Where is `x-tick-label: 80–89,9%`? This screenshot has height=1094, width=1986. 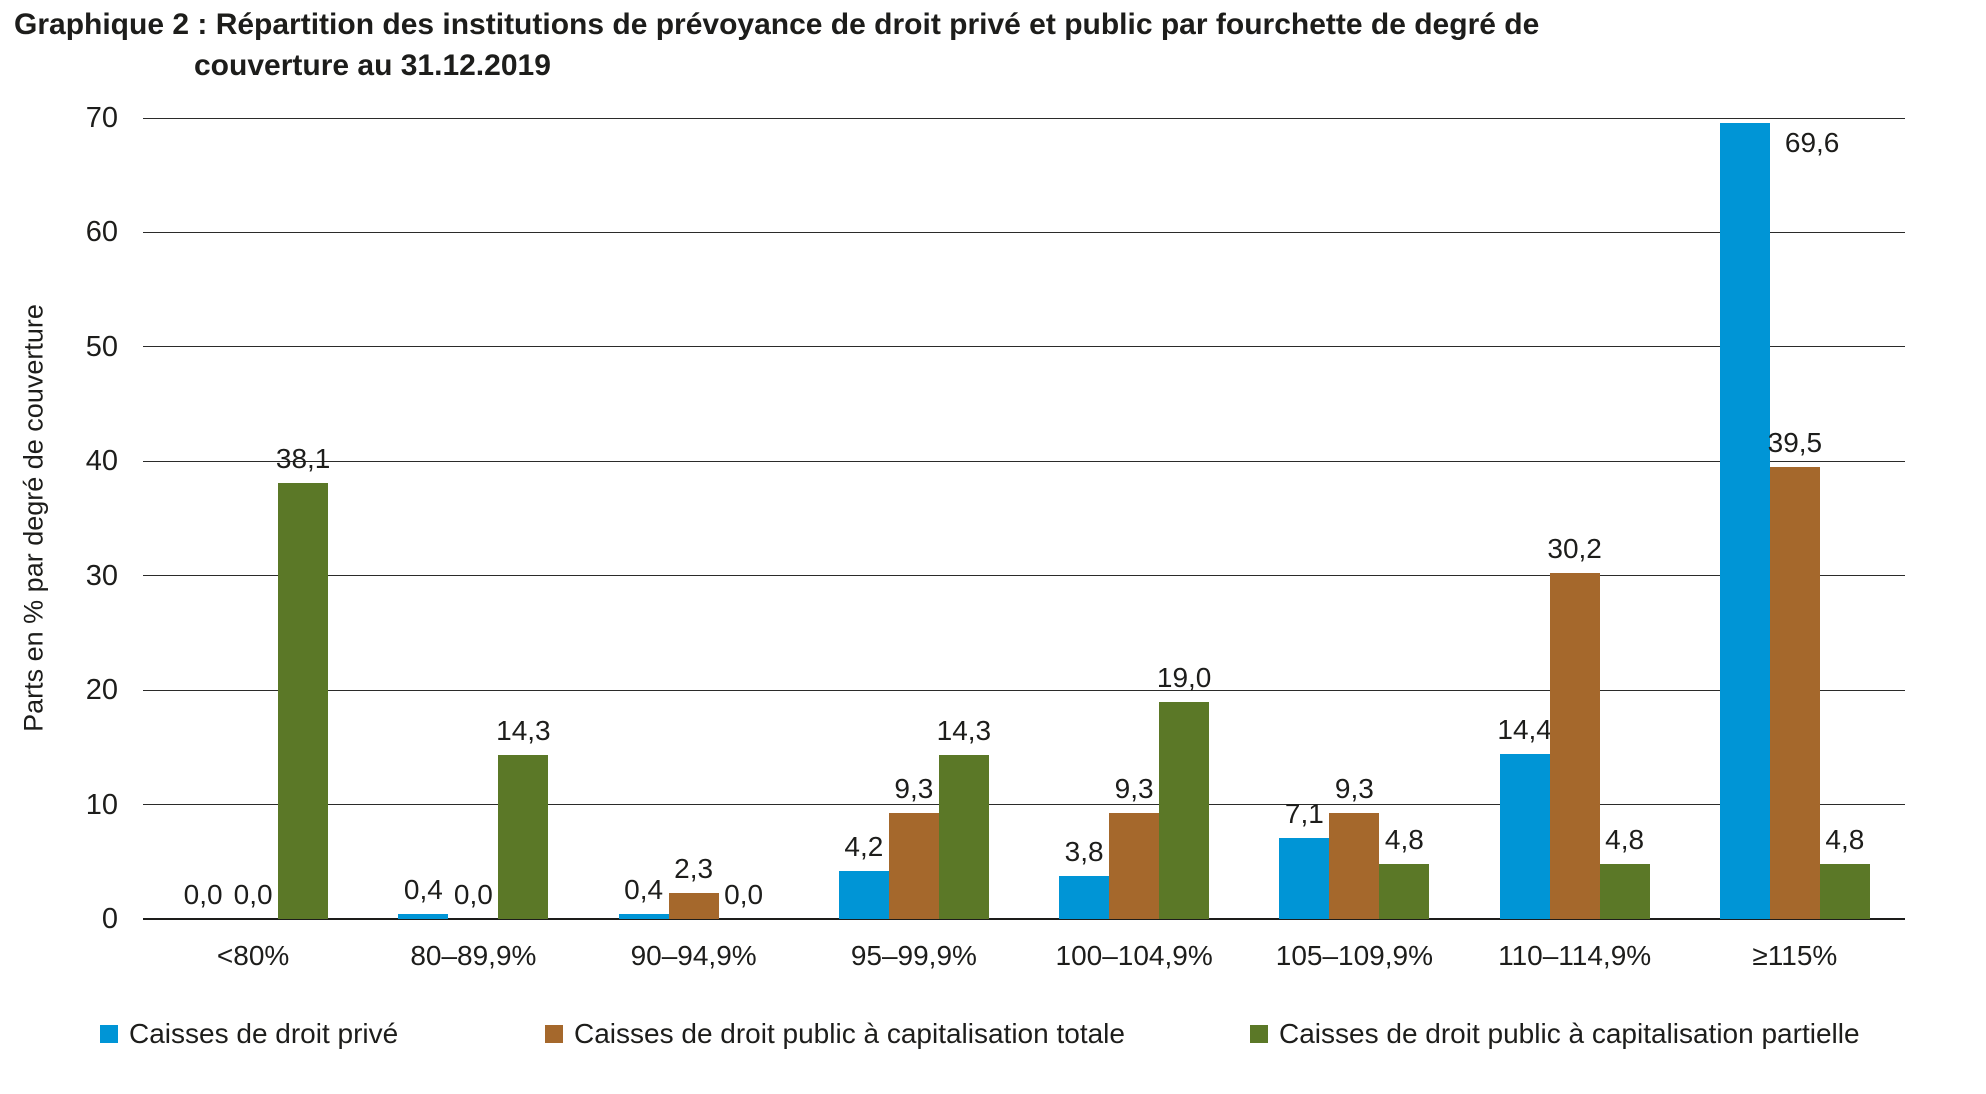
x-tick-label: 80–89,9% is located at coordinates (473, 955).